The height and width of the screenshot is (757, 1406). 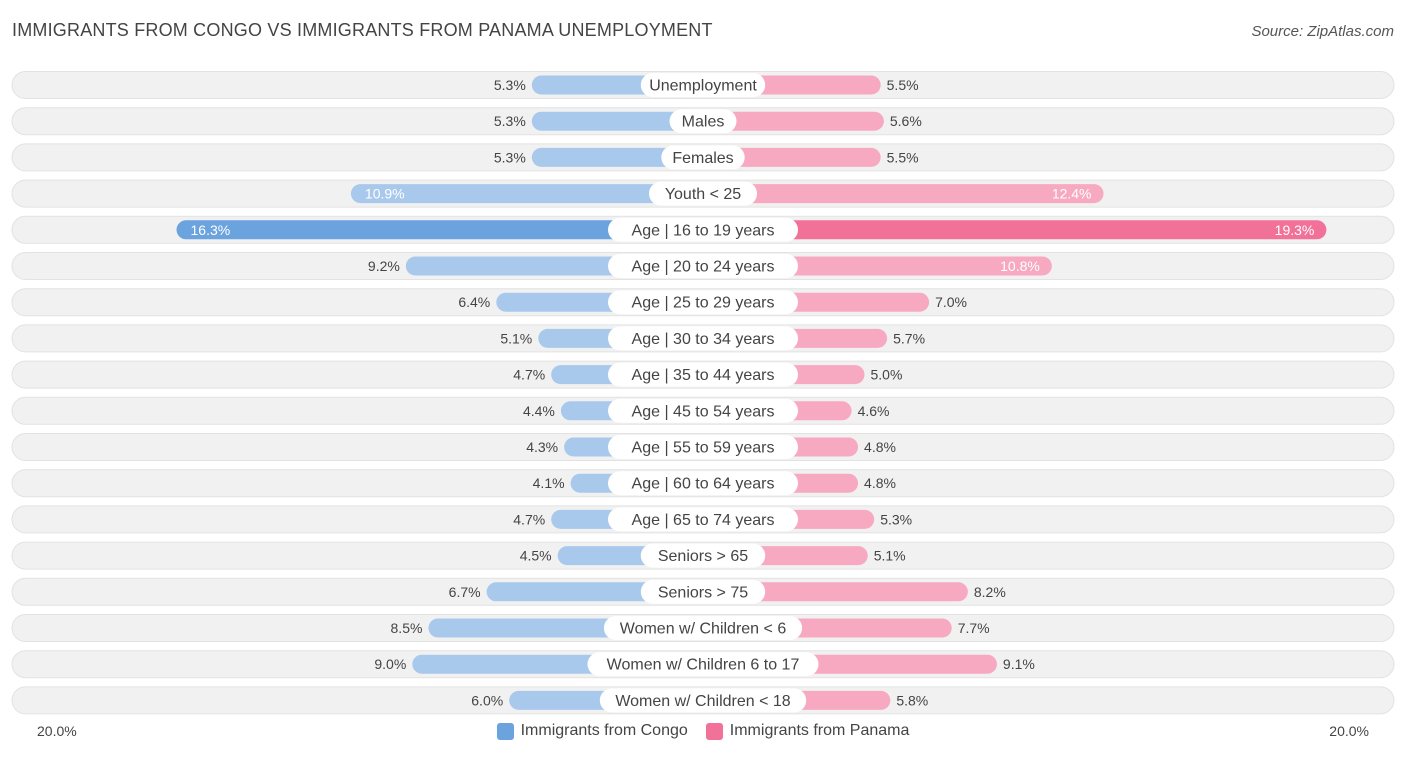 What do you see at coordinates (536, 556) in the screenshot?
I see `value-label-congo: 4.5%` at bounding box center [536, 556].